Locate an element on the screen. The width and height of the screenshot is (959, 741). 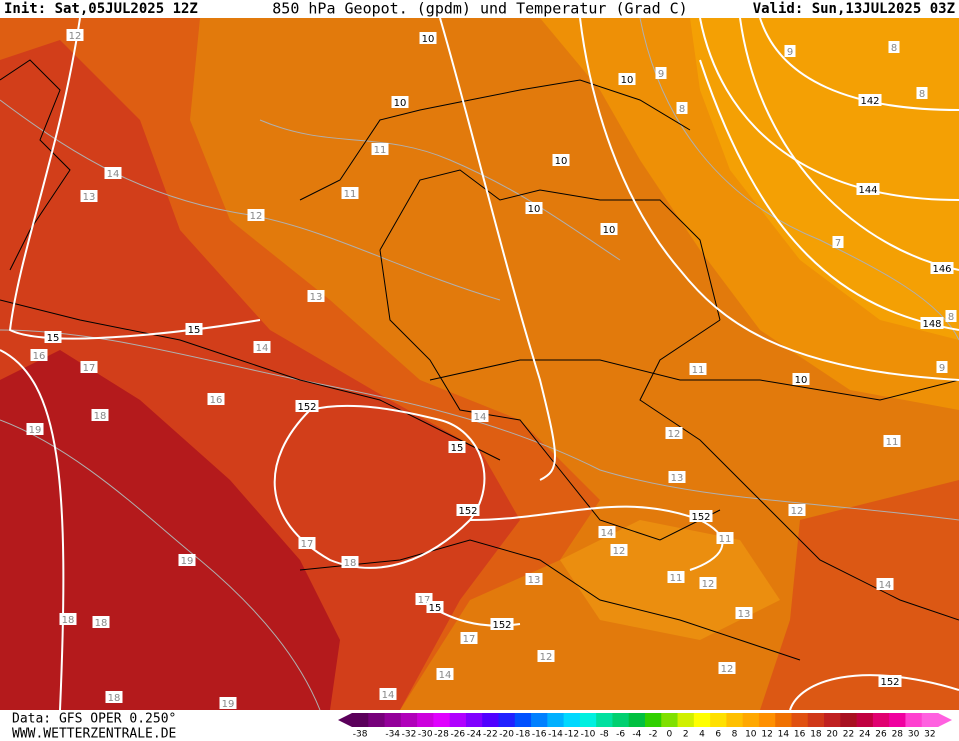
geopotential-label: 144 is located at coordinates (867, 190).